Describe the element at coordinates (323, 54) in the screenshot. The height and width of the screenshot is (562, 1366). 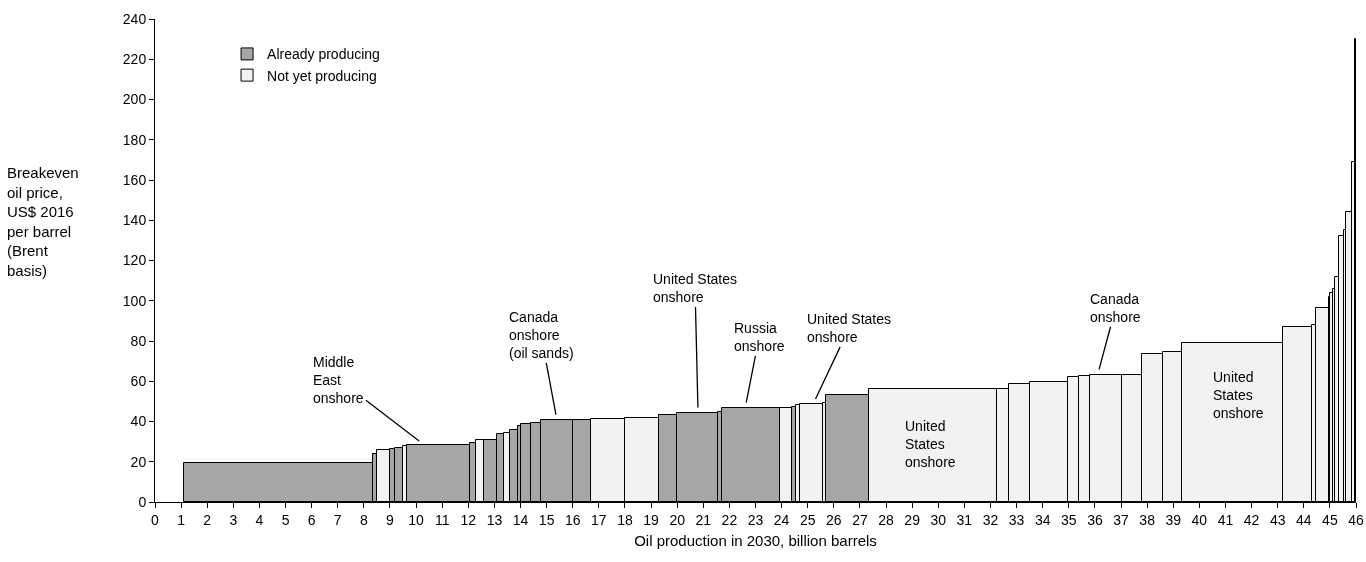
I see `legend-label: Already producing` at that location.